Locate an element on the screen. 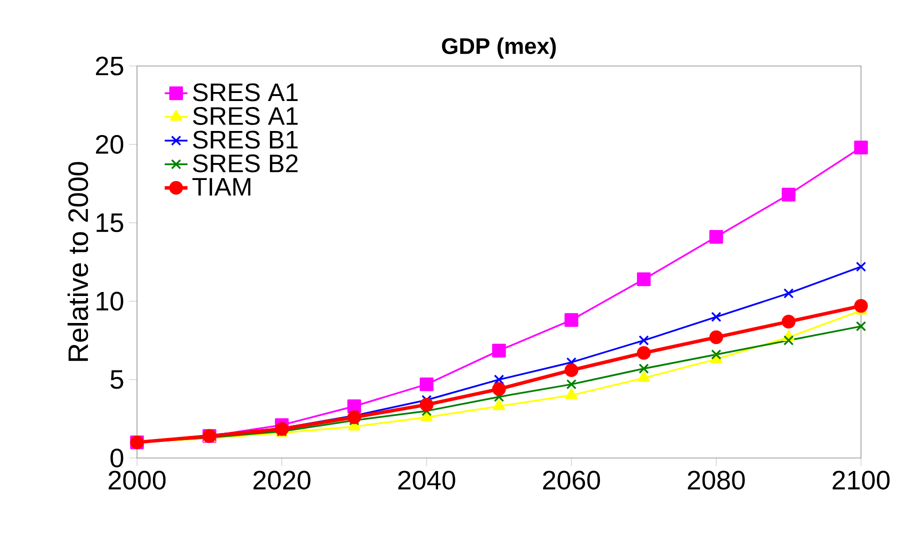  x-tick-label: 2060 is located at coordinates (571, 480).